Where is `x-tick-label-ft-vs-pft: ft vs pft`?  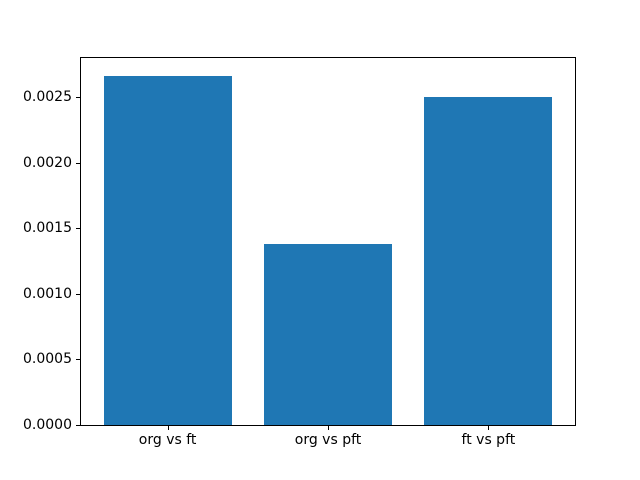 x-tick-label-ft-vs-pft: ft vs pft is located at coordinates (488, 440).